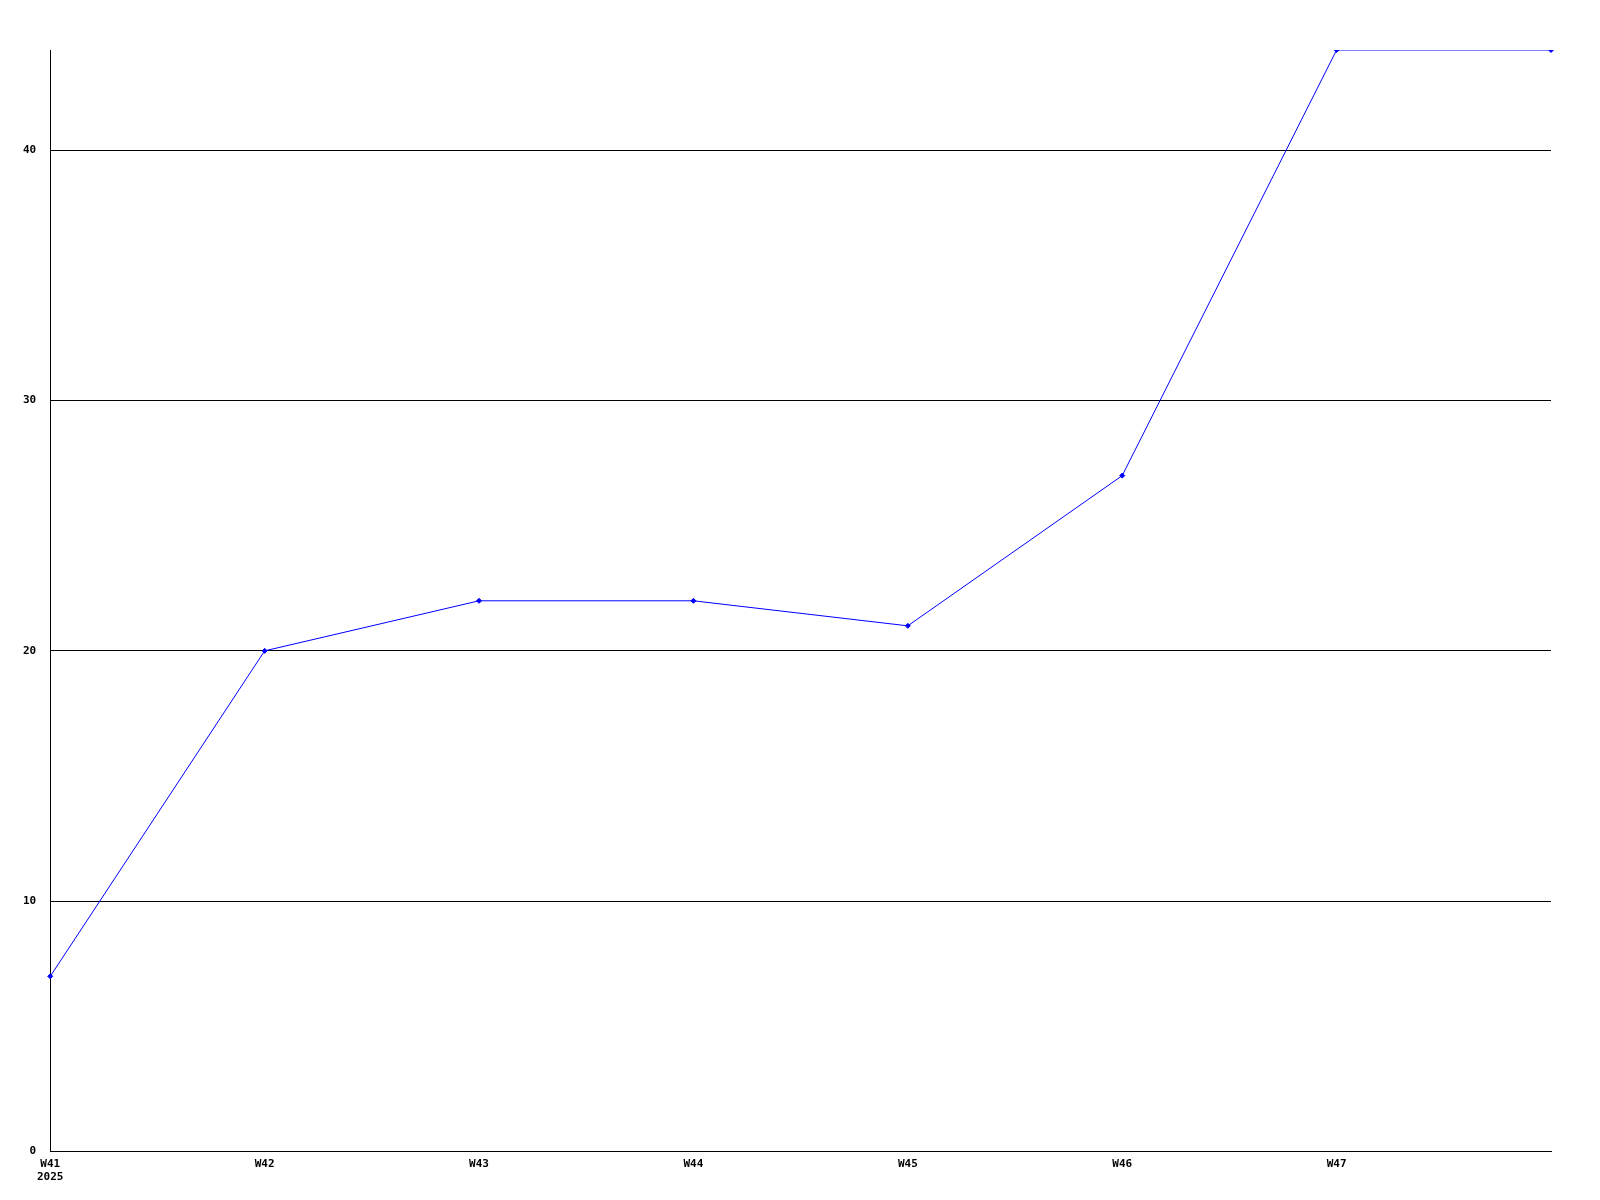 The width and height of the screenshot is (1600, 1200). What do you see at coordinates (30, 650) in the screenshot?
I see `y-tick-label: 20` at bounding box center [30, 650].